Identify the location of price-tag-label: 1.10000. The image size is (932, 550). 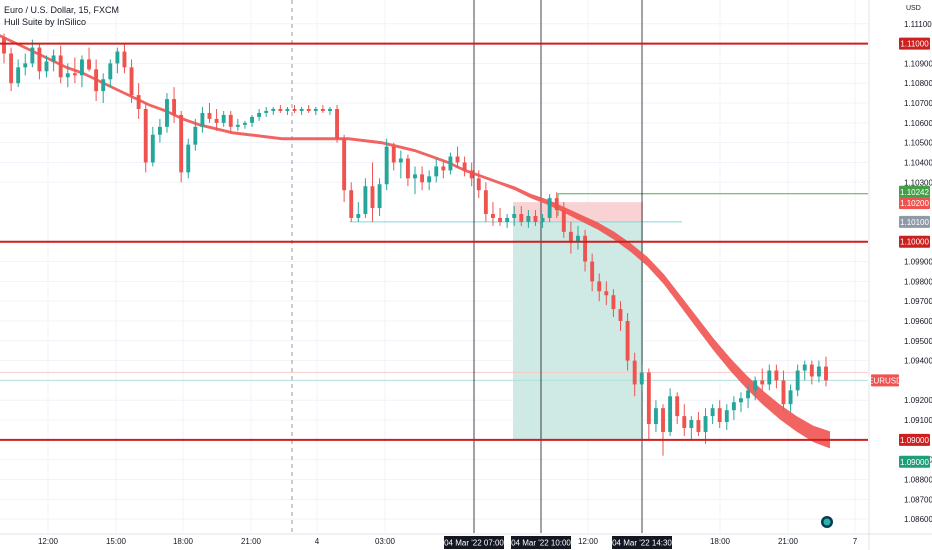
(914, 242).